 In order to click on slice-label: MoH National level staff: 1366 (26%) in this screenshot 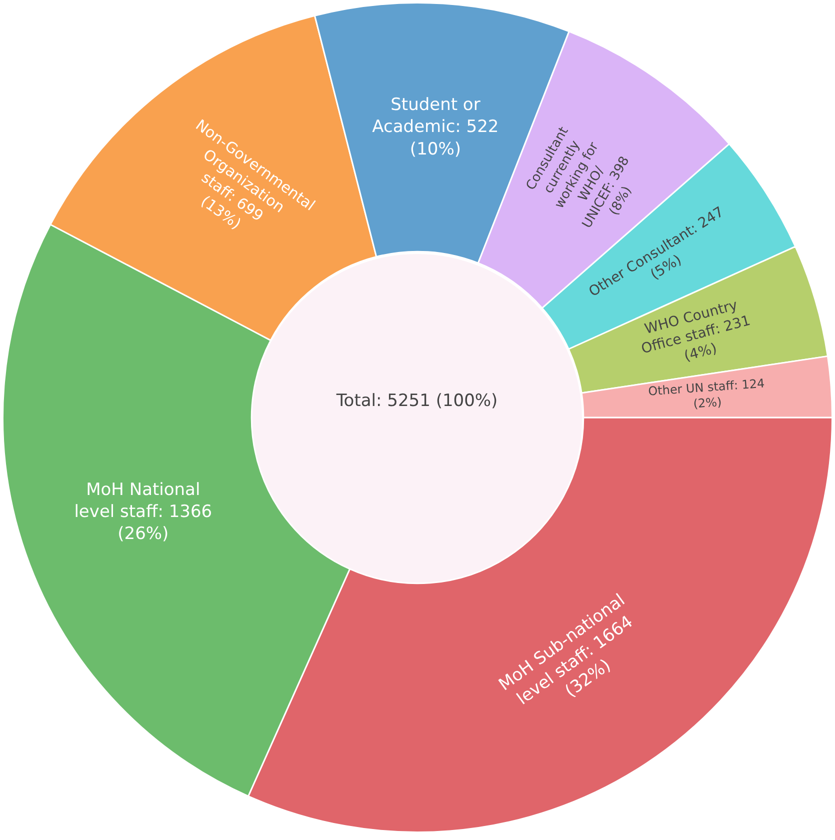, I will do `click(143, 512)`.